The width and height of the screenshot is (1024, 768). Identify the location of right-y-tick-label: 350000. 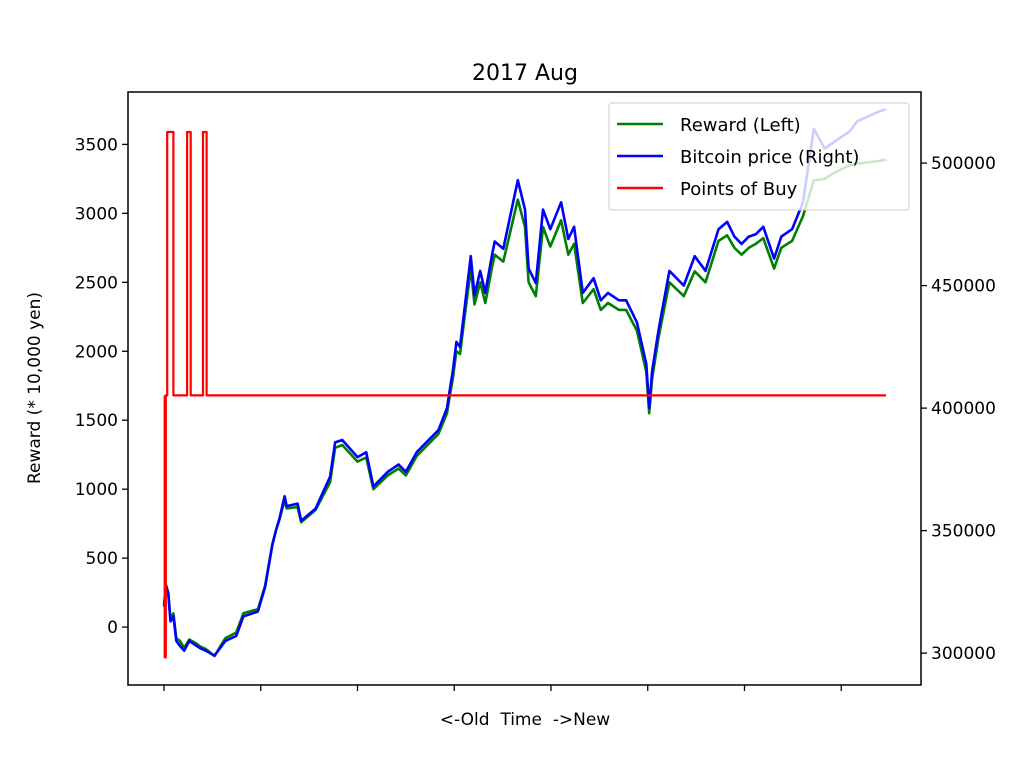
(963, 532).